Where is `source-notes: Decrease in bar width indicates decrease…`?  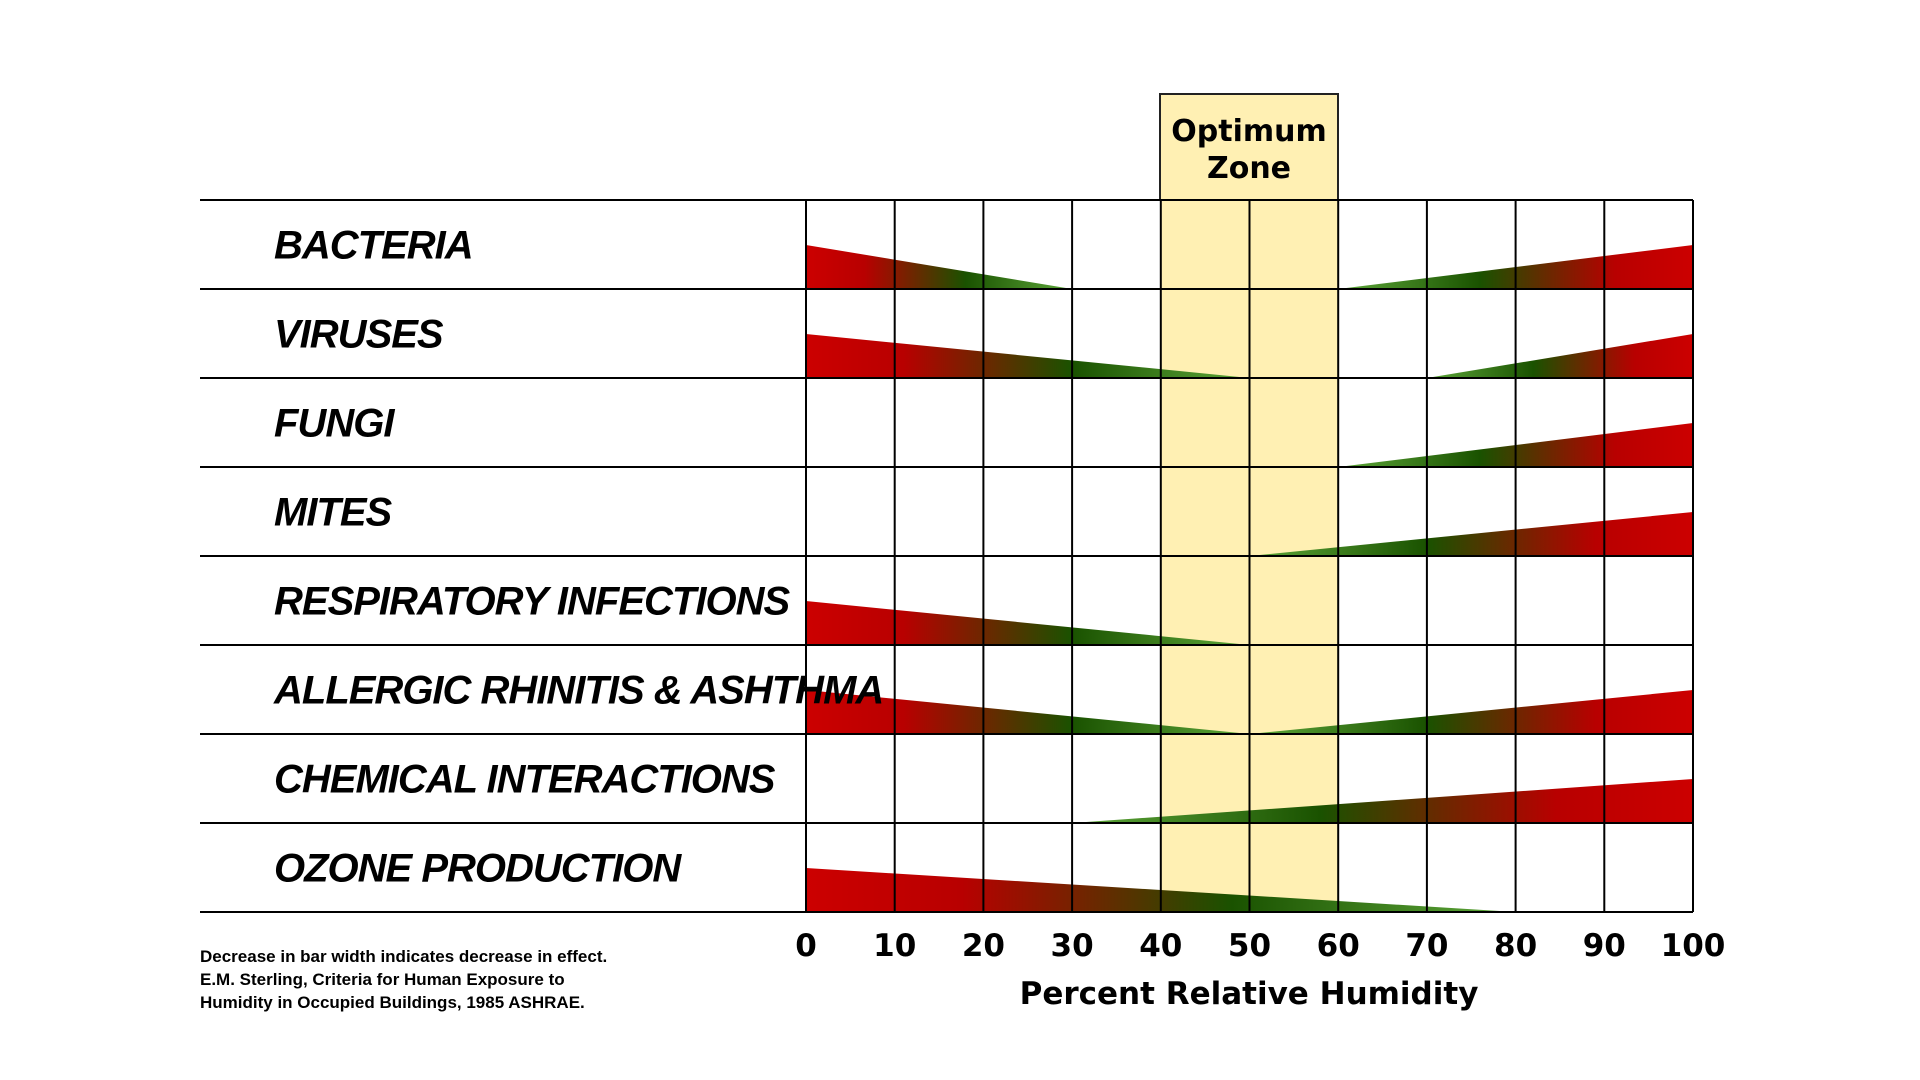 source-notes: Decrease in bar width indicates decrease… is located at coordinates (403, 979).